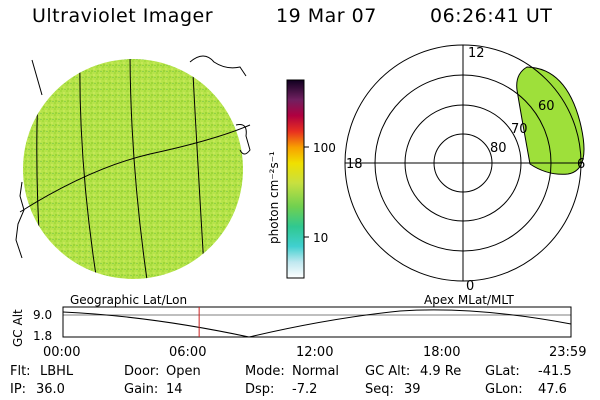  I want to click on time-label: 06:26:41 UT, so click(491, 16).